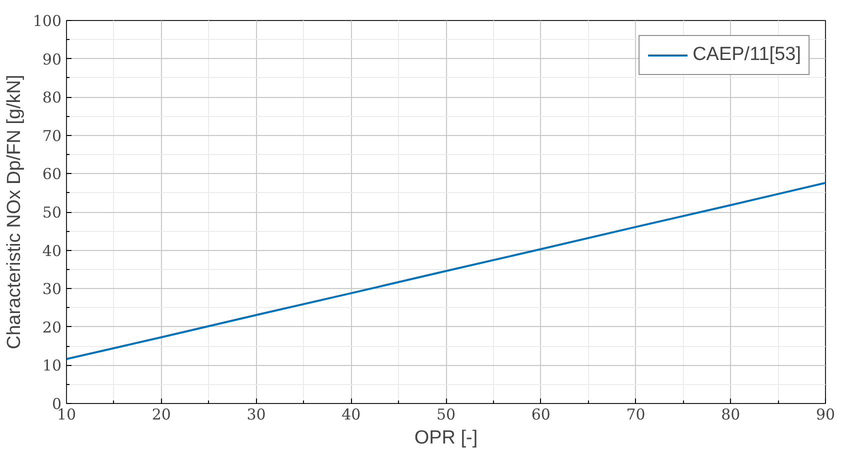 The height and width of the screenshot is (451, 841). Describe the element at coordinates (47, 21) in the screenshot. I see `y-tick-label: 100` at that location.